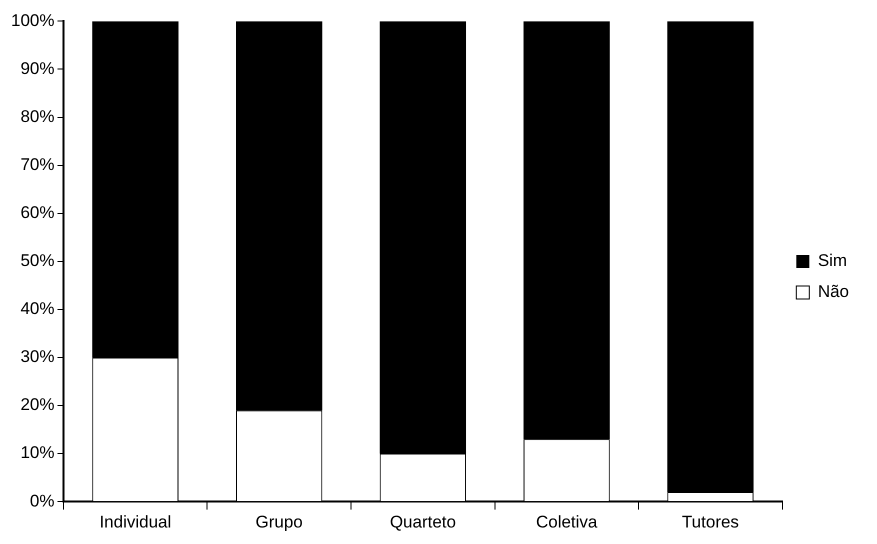  I want to click on y-tick-label: 50%, so click(37, 260).